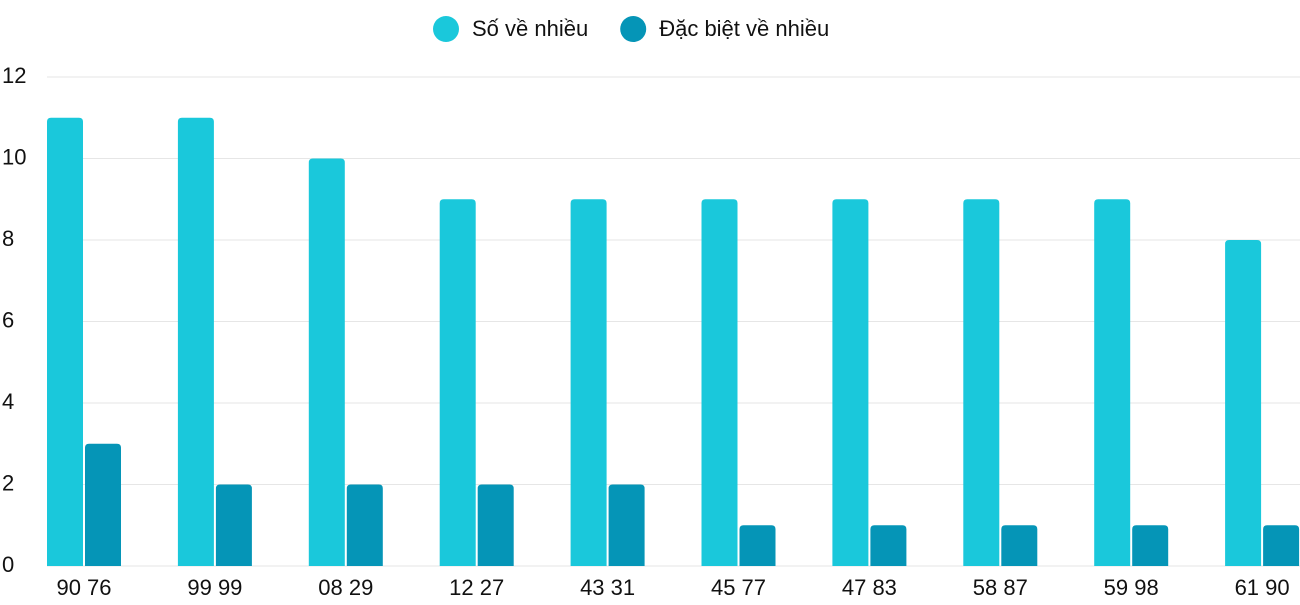 The height and width of the screenshot is (605, 1300). Describe the element at coordinates (8, 319) in the screenshot. I see `y-tick-label: 6` at that location.